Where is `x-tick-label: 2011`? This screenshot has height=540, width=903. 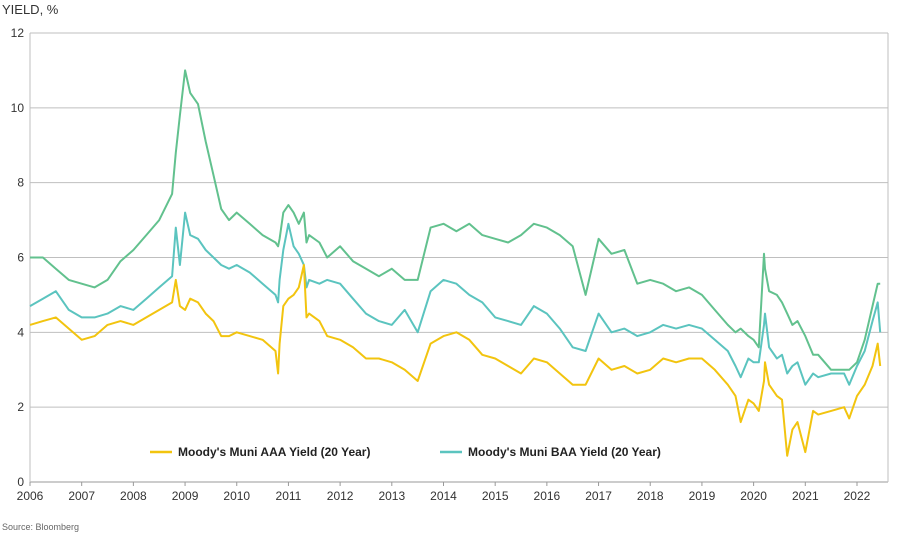 x-tick-label: 2011 is located at coordinates (289, 496).